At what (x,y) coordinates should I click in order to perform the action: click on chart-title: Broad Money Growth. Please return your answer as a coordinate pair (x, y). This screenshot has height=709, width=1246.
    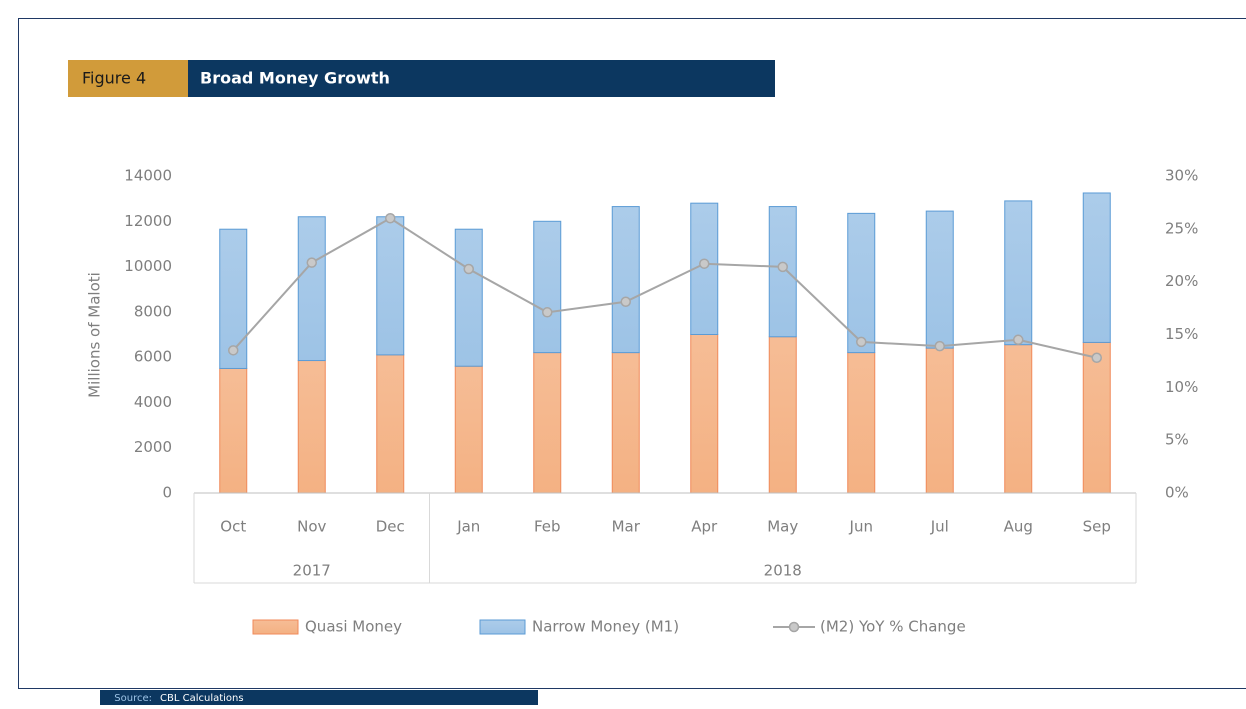
    Looking at the image, I should click on (295, 78).